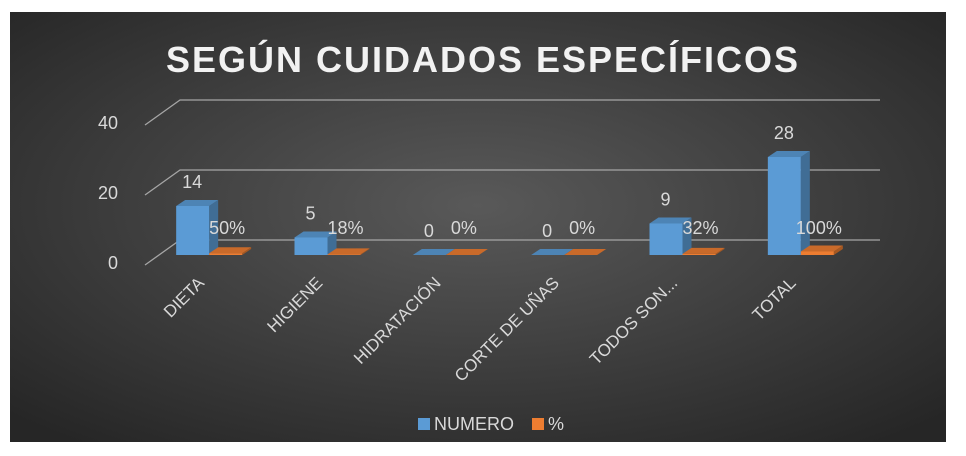 This screenshot has height=456, width=966. What do you see at coordinates (310, 214) in the screenshot?
I see `data-label: 5` at bounding box center [310, 214].